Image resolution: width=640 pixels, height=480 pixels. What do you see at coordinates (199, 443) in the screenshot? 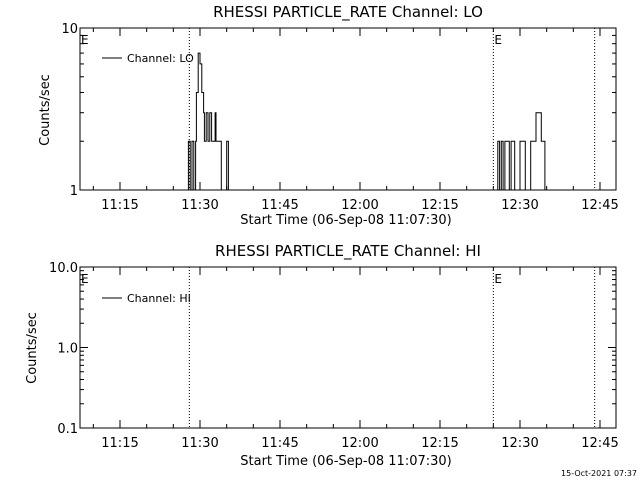
I see `hi-x-tick-label: 11:30` at bounding box center [199, 443].